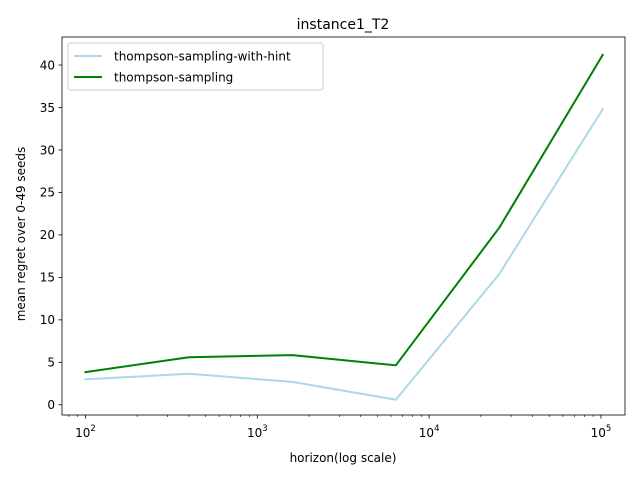 Image resolution: width=640 pixels, height=480 pixels. What do you see at coordinates (47, 150) in the screenshot?
I see `y-tick-label: 30` at bounding box center [47, 150].